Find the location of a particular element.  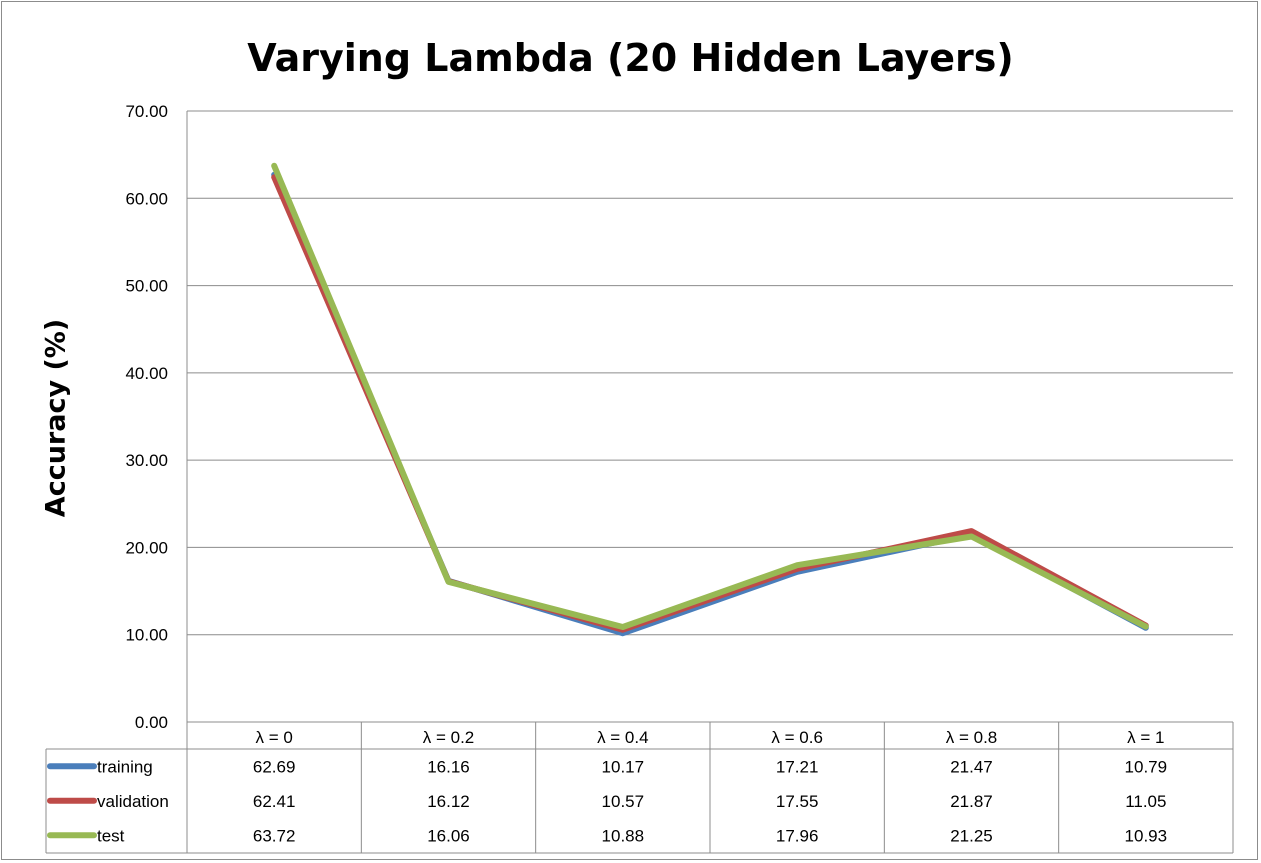

data-label: 11.05 is located at coordinates (1145, 801).